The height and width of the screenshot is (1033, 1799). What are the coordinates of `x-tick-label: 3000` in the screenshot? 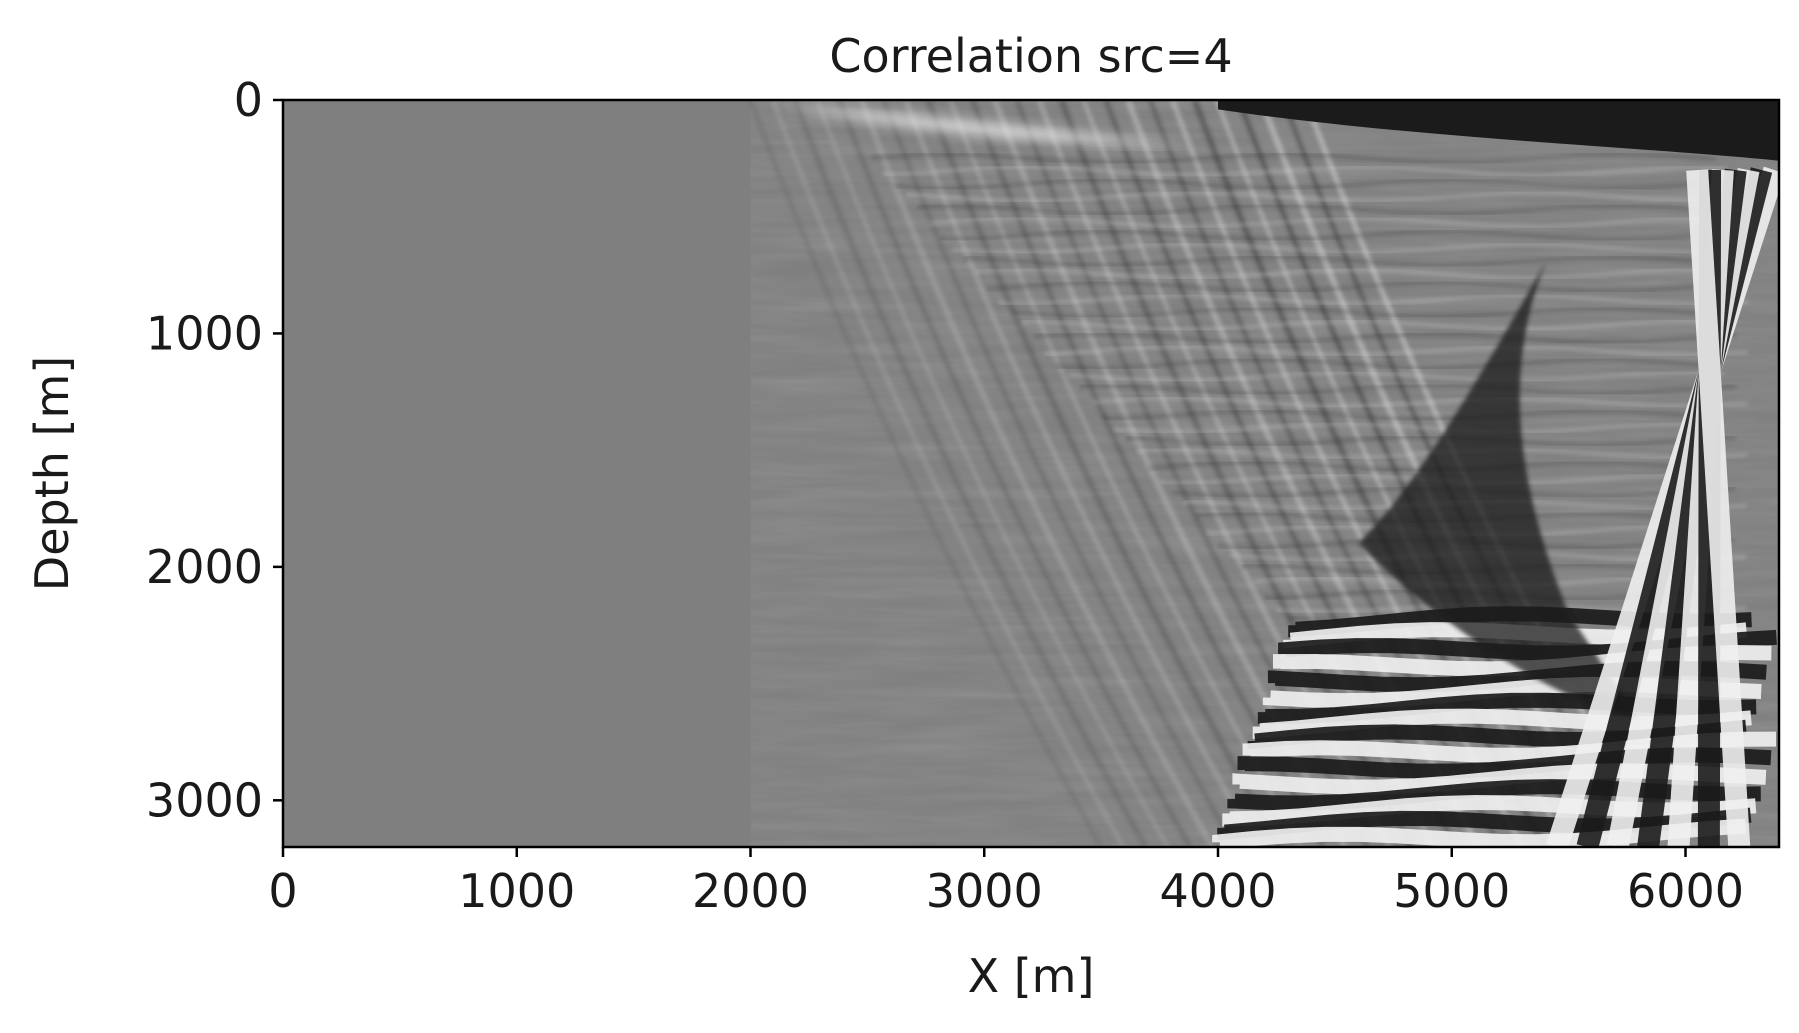 It's located at (984, 891).